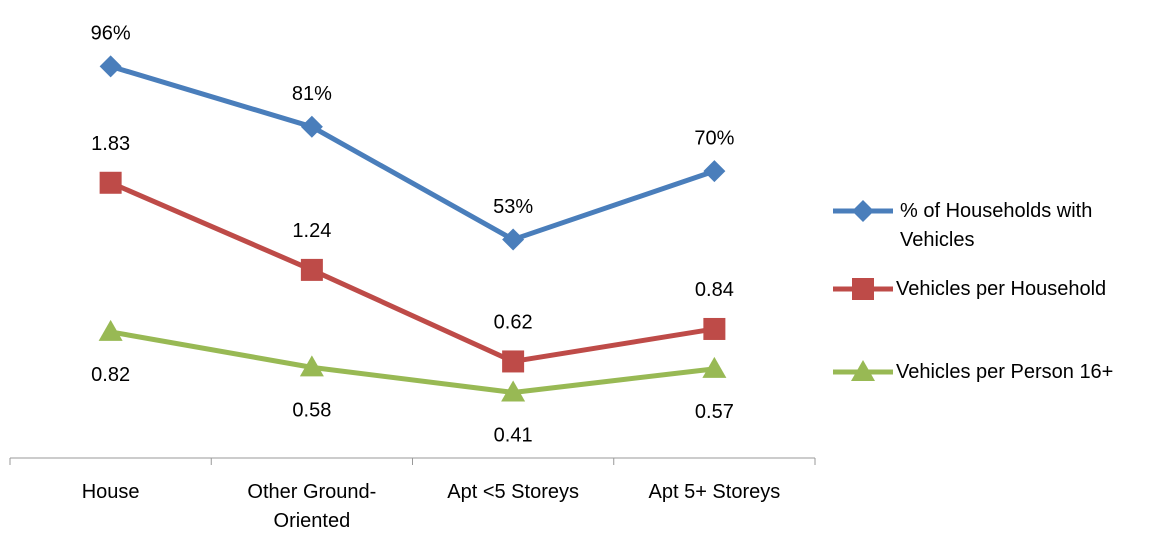 The height and width of the screenshot is (538, 1170). Describe the element at coordinates (111, 34) in the screenshot. I see `data-label: 96%` at that location.